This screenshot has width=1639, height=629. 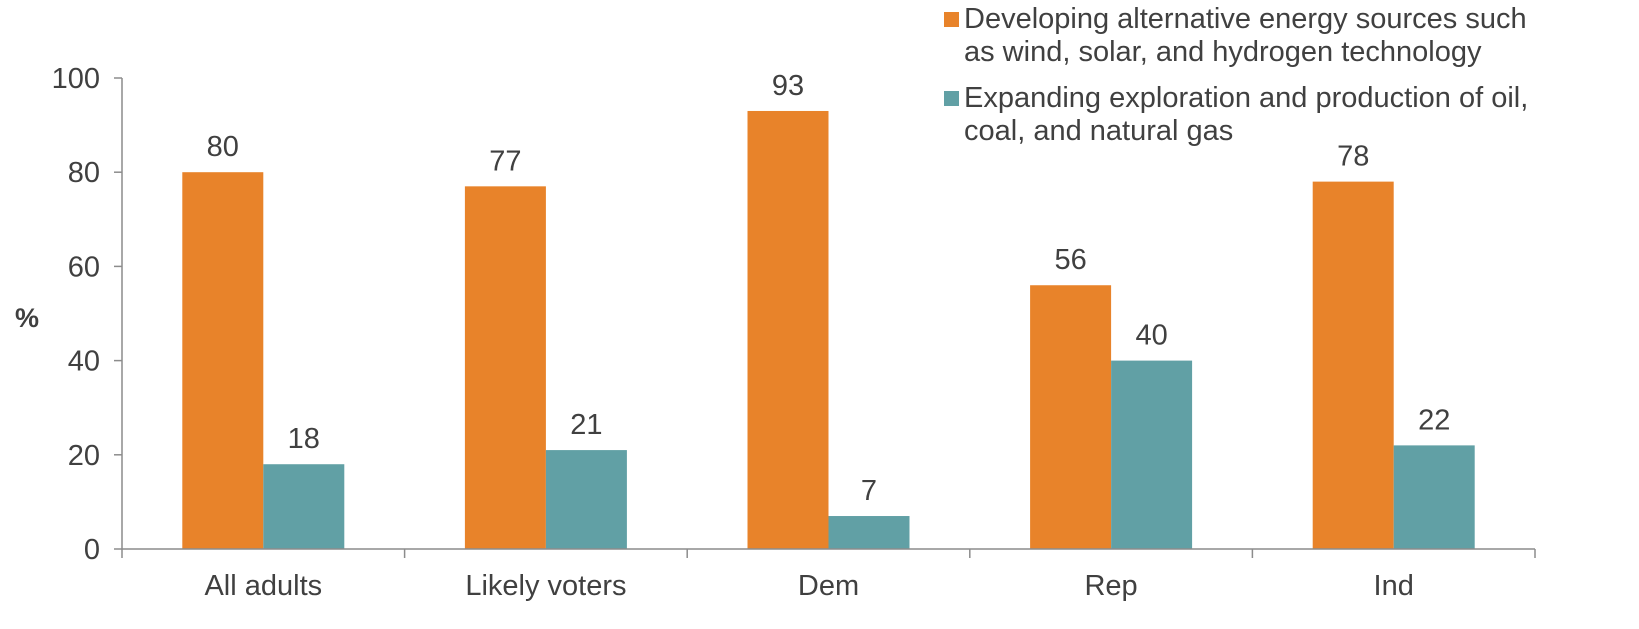 What do you see at coordinates (1353, 157) in the screenshot?
I see `data-label: 78` at bounding box center [1353, 157].